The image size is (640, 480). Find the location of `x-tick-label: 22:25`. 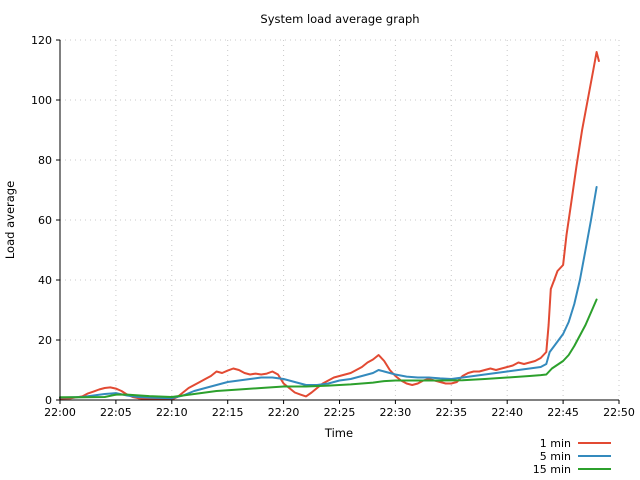

x-tick-label: 22:25 is located at coordinates (340, 412).